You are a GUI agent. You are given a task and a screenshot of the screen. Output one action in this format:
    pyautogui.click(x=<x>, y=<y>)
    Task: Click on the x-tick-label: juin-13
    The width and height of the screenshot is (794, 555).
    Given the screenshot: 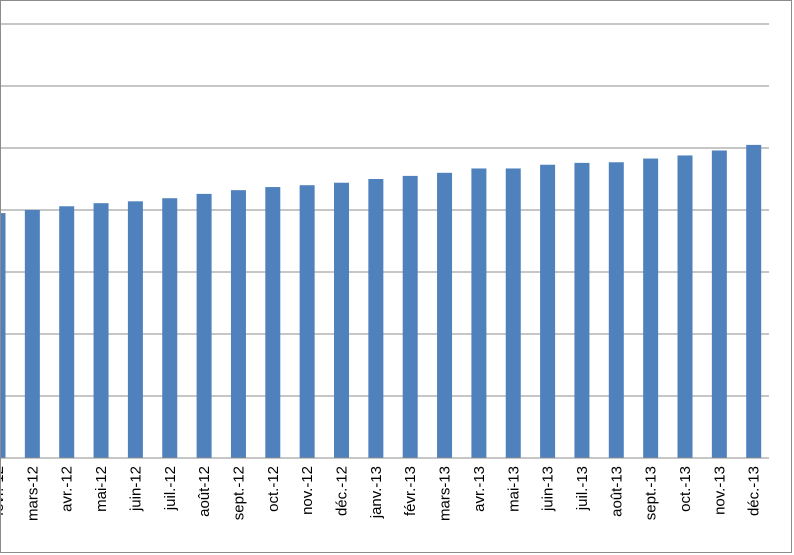 What is the action you would take?
    pyautogui.click(x=548, y=489)
    